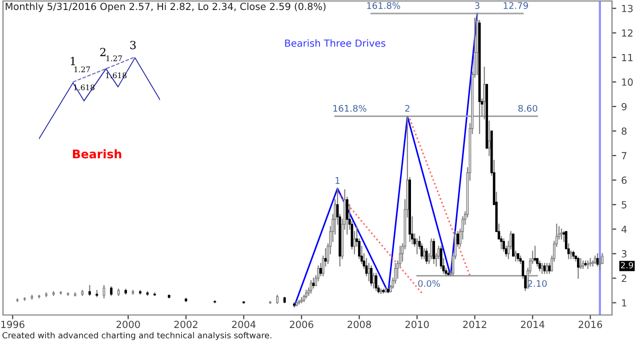  What do you see at coordinates (532, 324) in the screenshot?
I see `x-tick-label: 2014` at bounding box center [532, 324].